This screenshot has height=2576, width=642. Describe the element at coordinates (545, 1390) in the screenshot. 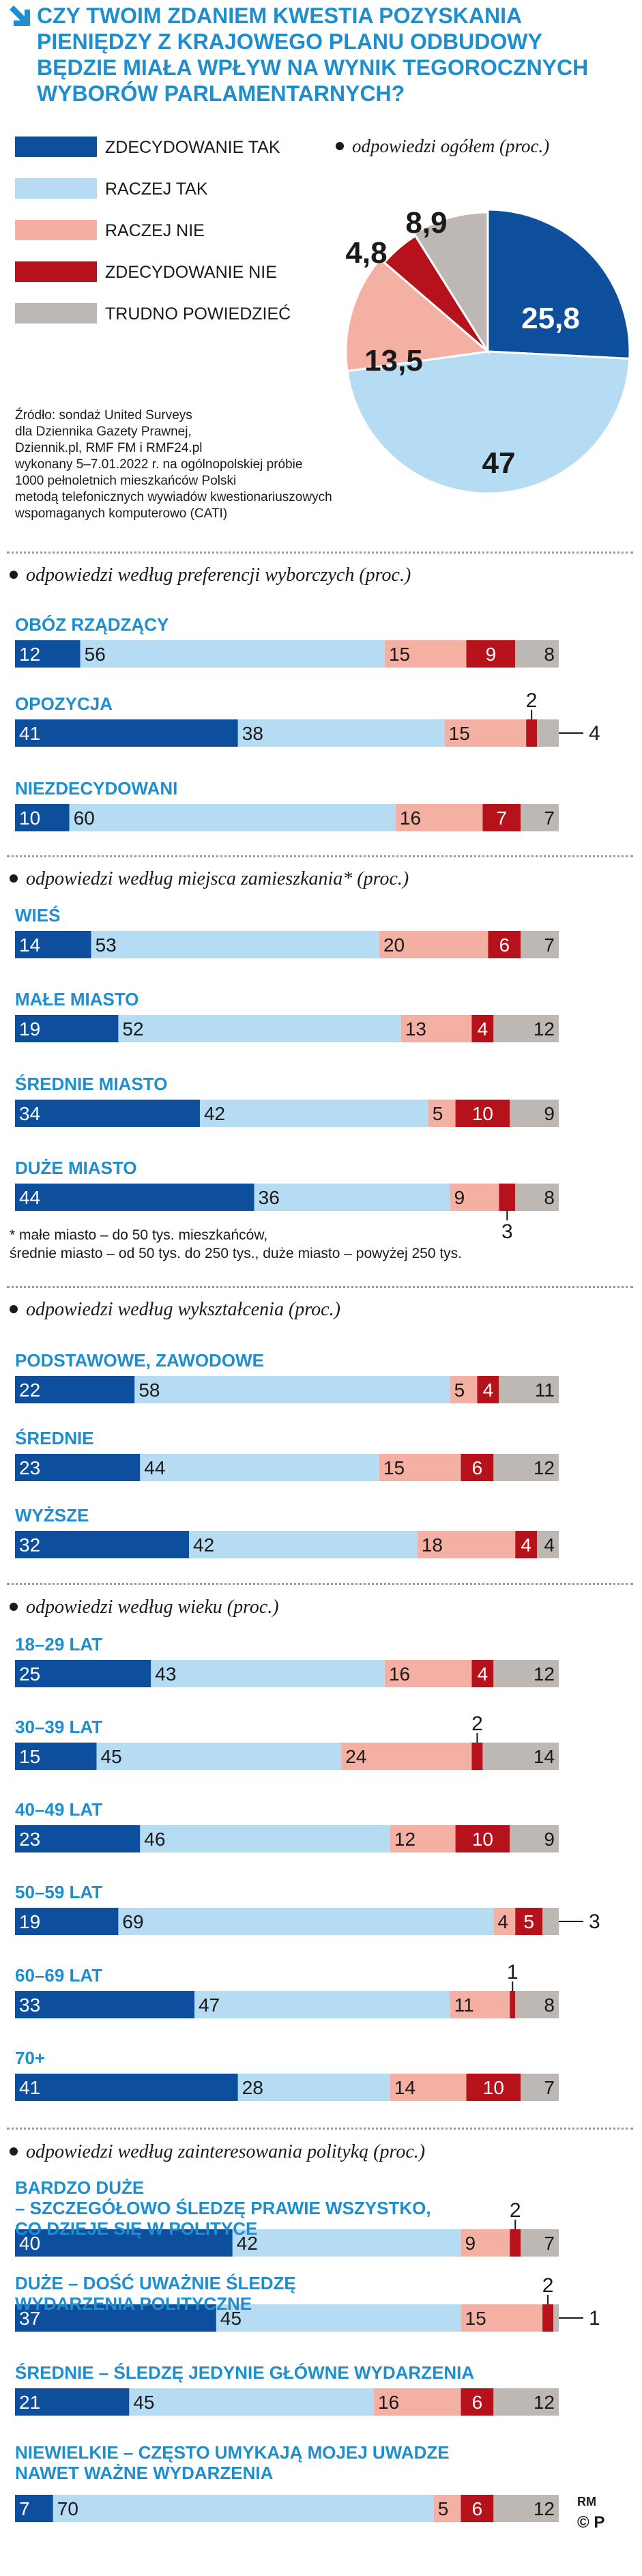

I see `bar-value-label: 11` at that location.